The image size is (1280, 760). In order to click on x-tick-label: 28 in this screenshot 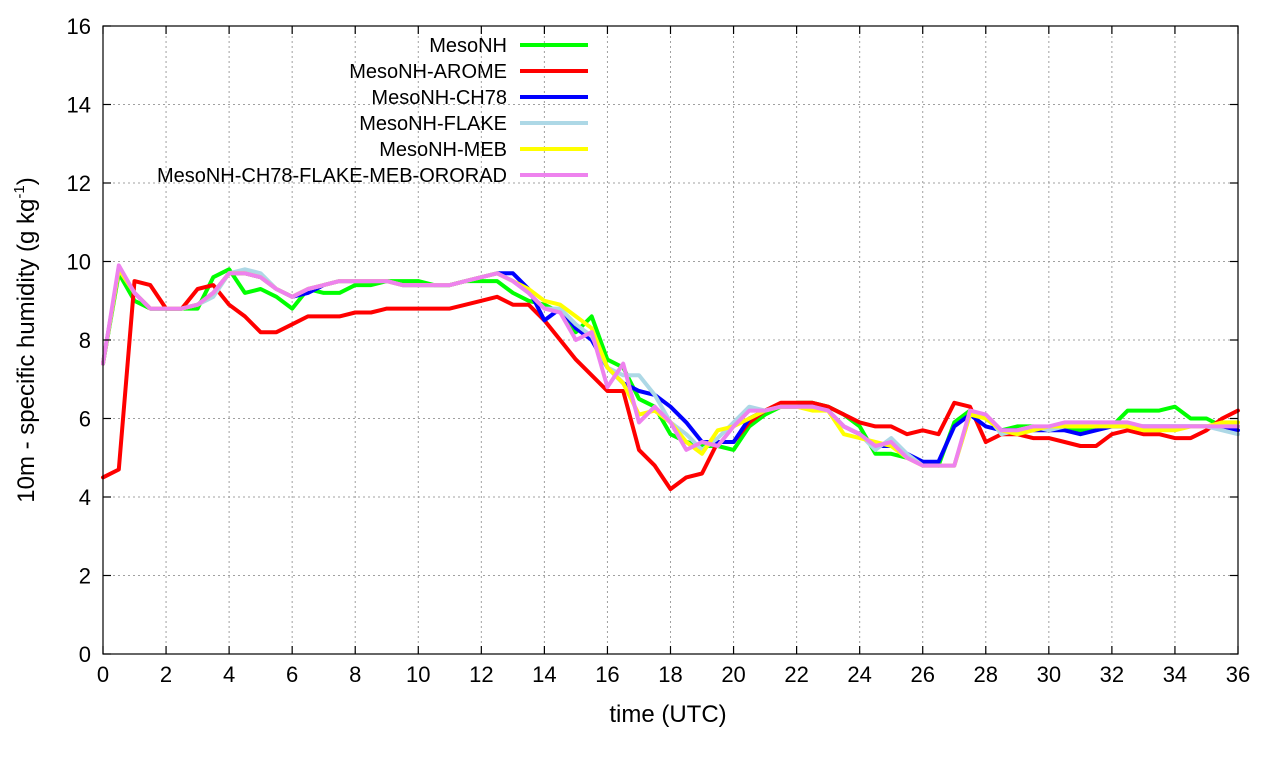, I will do `click(986, 674)`.